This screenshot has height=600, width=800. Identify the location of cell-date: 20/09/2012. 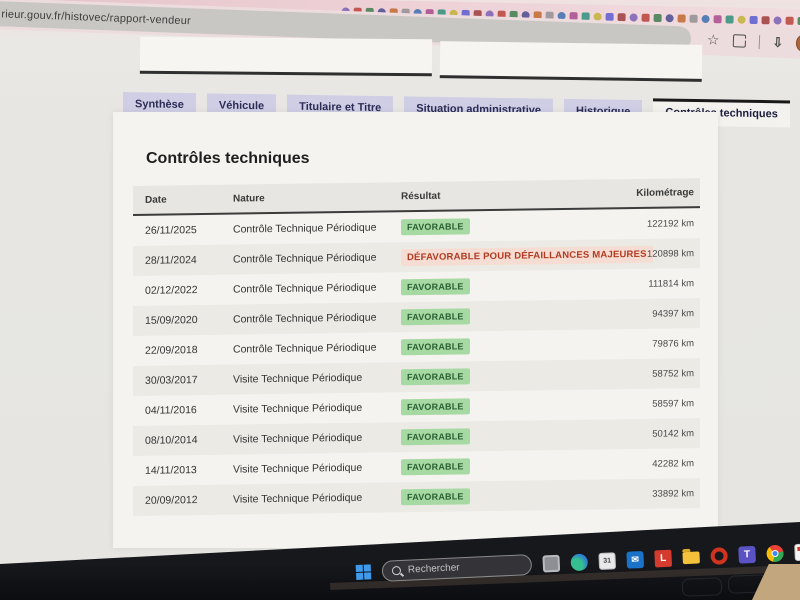
(171, 500).